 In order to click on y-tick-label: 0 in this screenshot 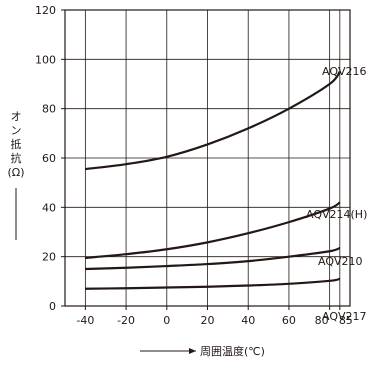, I will do `click(52, 306)`.